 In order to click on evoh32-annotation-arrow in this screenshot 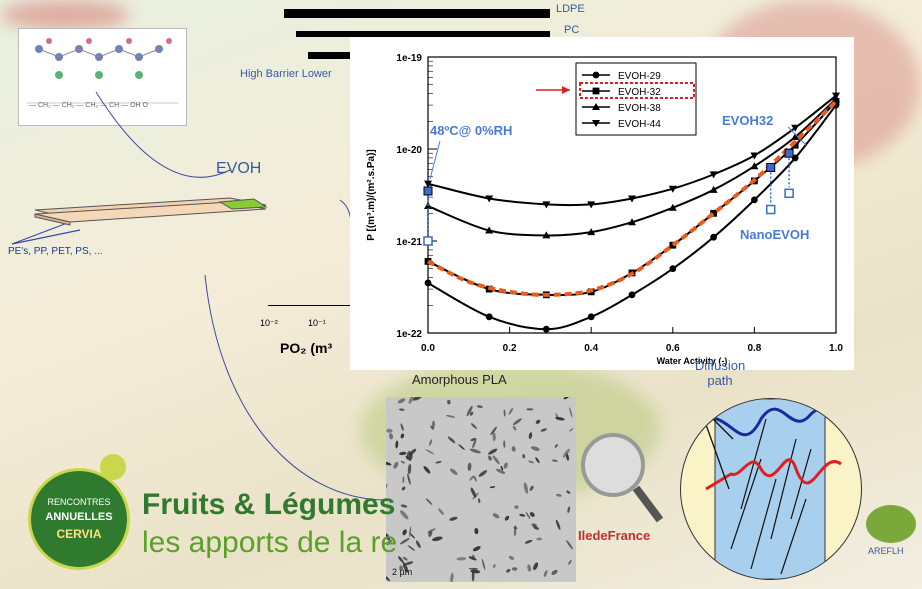, I will do `click(797, 136)`.